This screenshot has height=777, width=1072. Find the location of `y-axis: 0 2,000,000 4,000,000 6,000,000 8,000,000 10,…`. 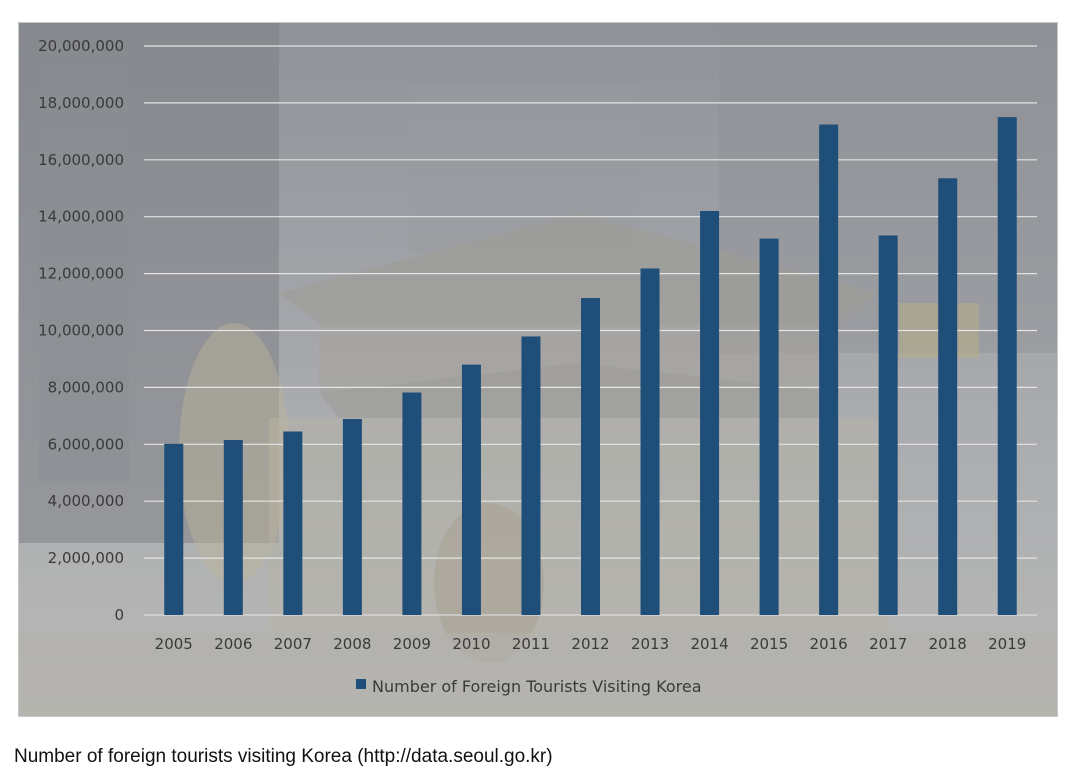

y-axis: 0 2,000,000 4,000,000 6,000,000 8,000,000 10,… is located at coordinates (81, 330).